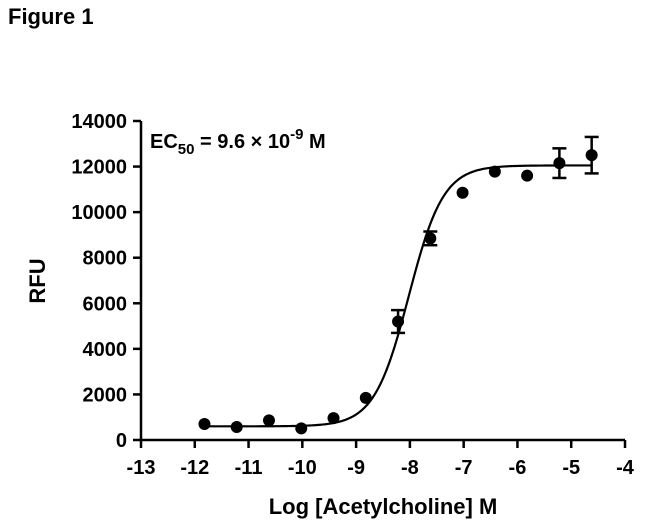  Describe the element at coordinates (381, 459) in the screenshot. I see `x-axis-ticks: -13 -12 -11 -10 -9 -8 -7 -6 -5 -4` at that location.